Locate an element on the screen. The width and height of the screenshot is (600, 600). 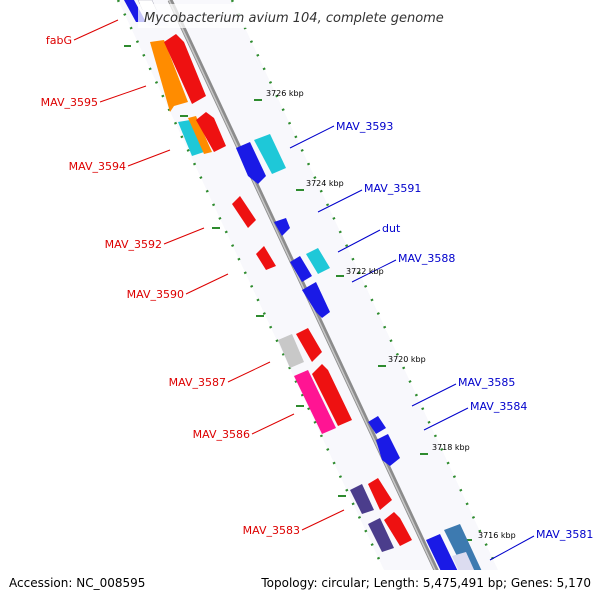
gene-label-fabg: fabG is located at coordinates (59, 40).